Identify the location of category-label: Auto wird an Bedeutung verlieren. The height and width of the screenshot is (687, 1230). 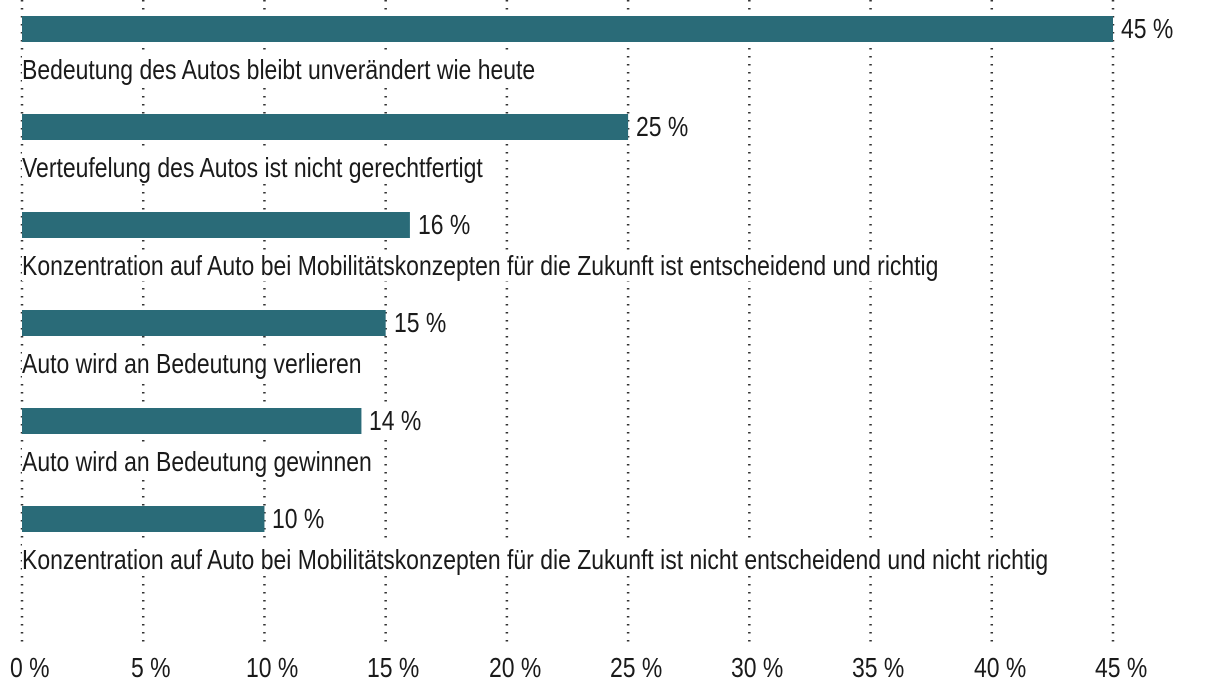
(608, 364).